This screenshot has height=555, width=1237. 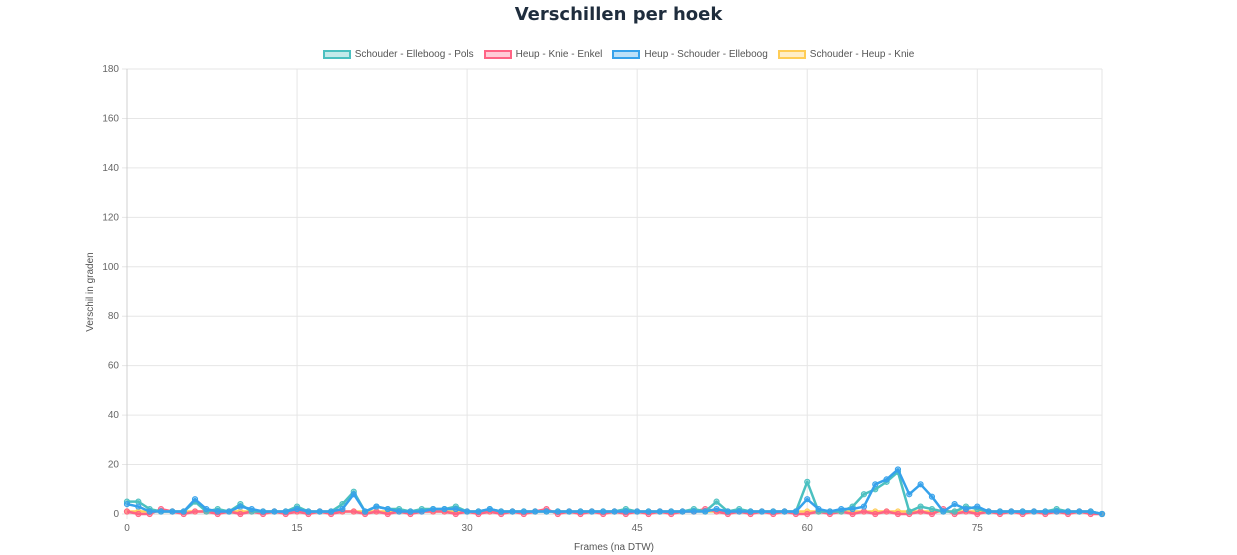 What do you see at coordinates (542, 54) in the screenshot?
I see `legend-item-1: Heup - Knie - Enkel` at bounding box center [542, 54].